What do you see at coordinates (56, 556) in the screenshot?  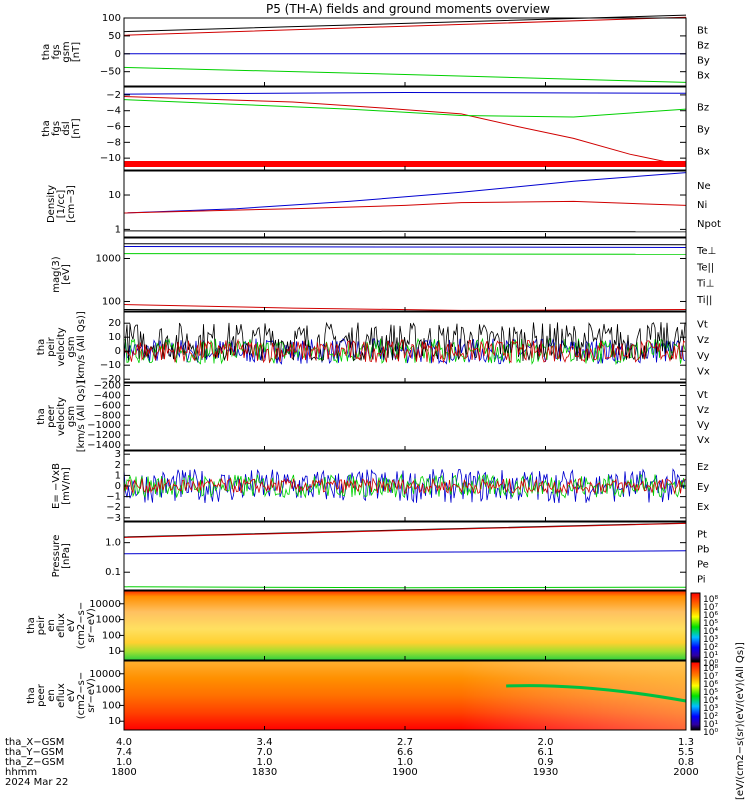 I see `panel-label: Pressure` at bounding box center [56, 556].